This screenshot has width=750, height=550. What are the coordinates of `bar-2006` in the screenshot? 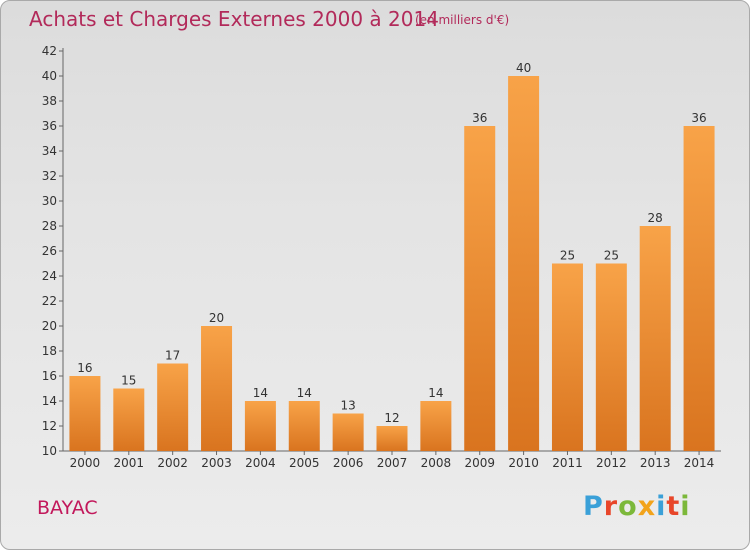 It's located at (348, 432).